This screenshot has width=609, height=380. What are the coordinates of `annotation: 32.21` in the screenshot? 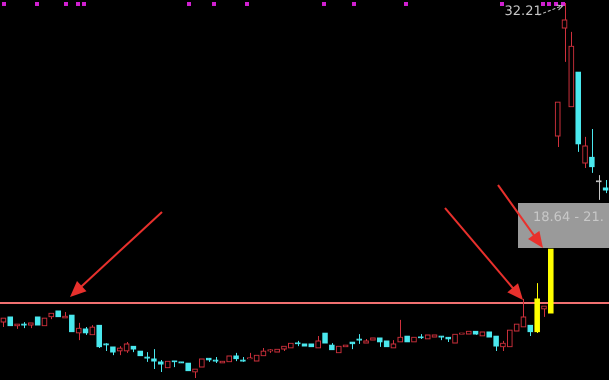 It's located at (523, 11).